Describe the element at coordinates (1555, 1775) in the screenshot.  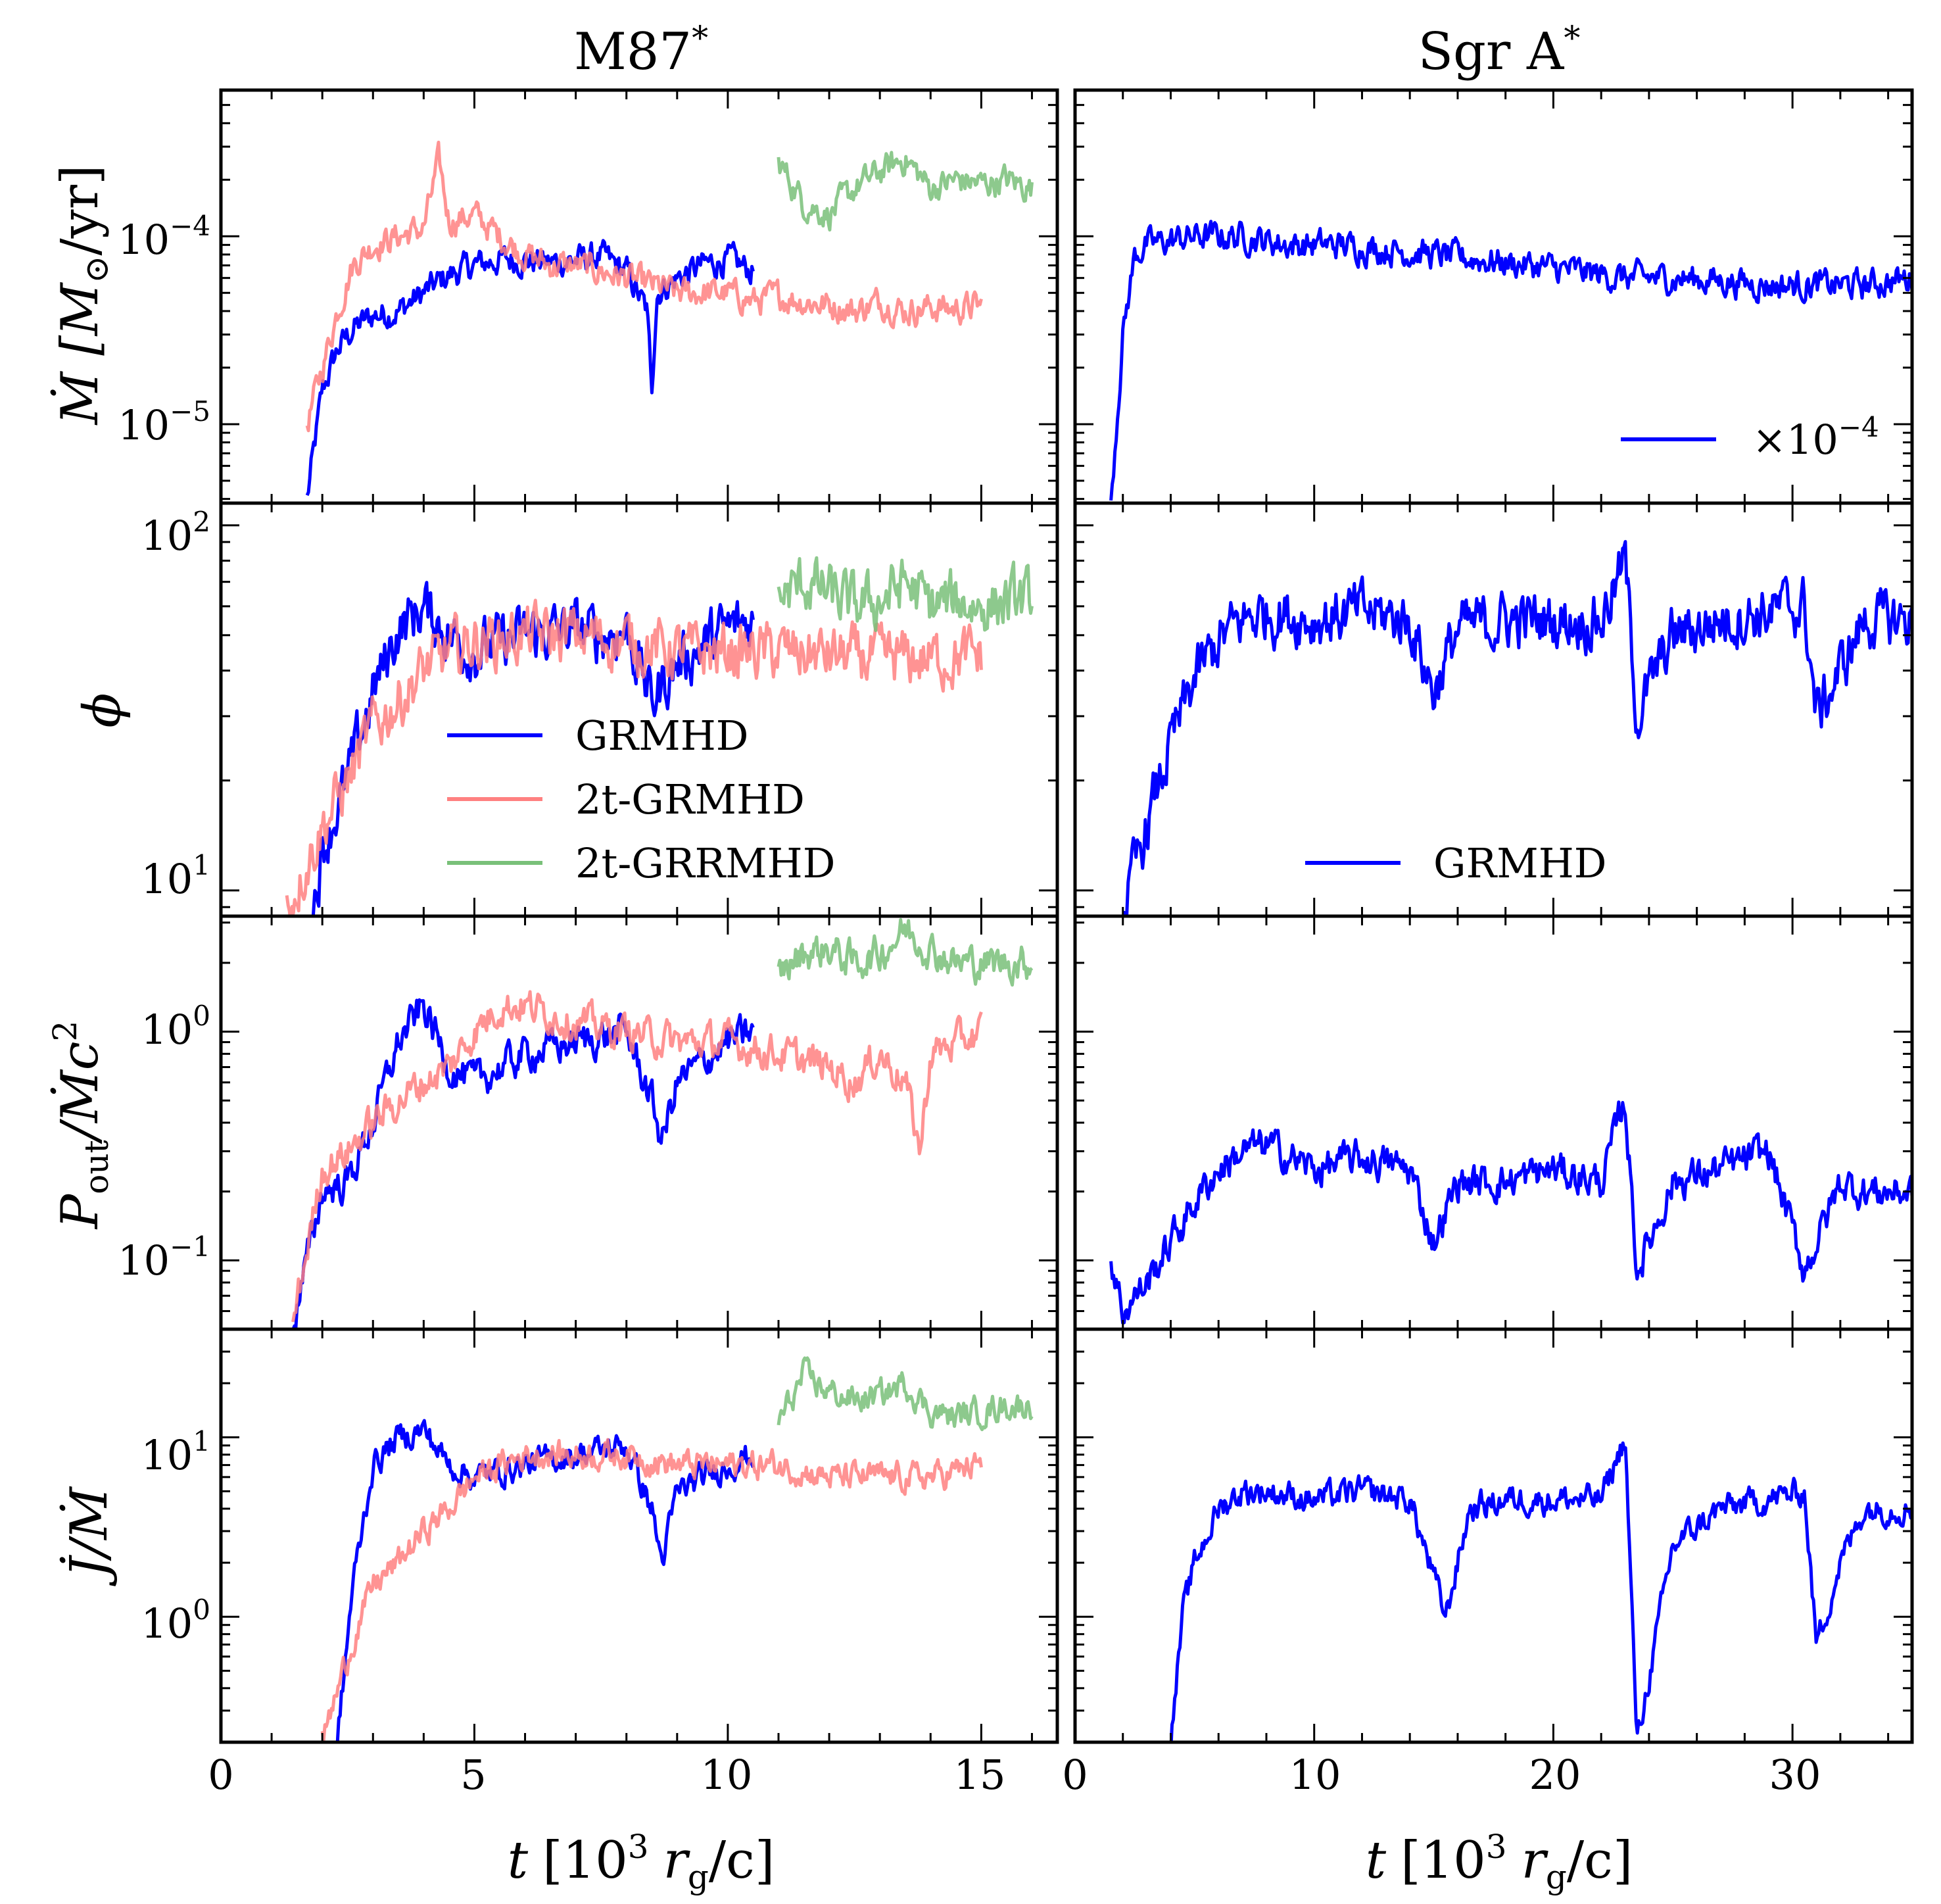
I see `xtick-label: 20` at that location.